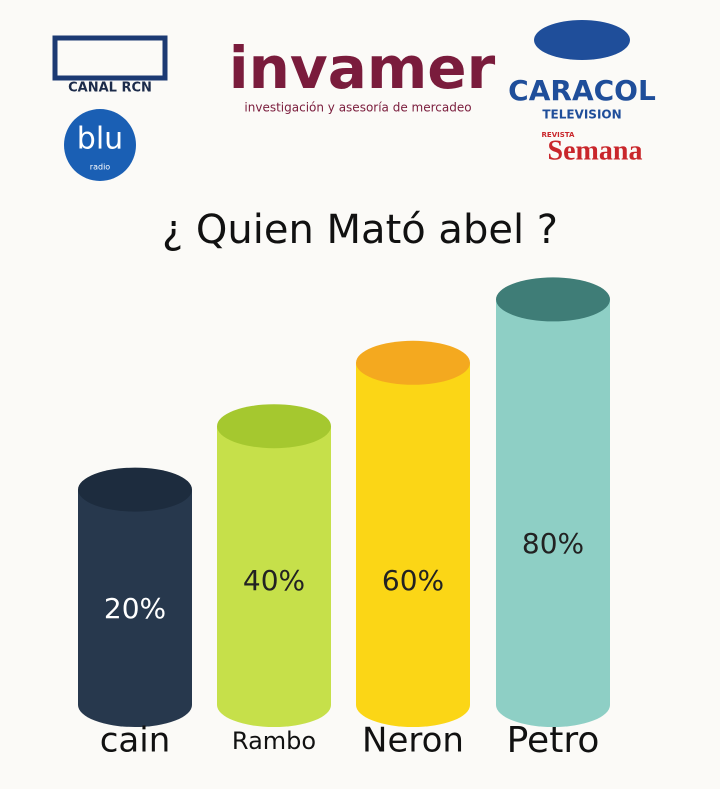 This screenshot has width=720, height=789. Describe the element at coordinates (582, 71) in the screenshot. I see `caracol-logo: CARACOL TELEVISION` at that location.